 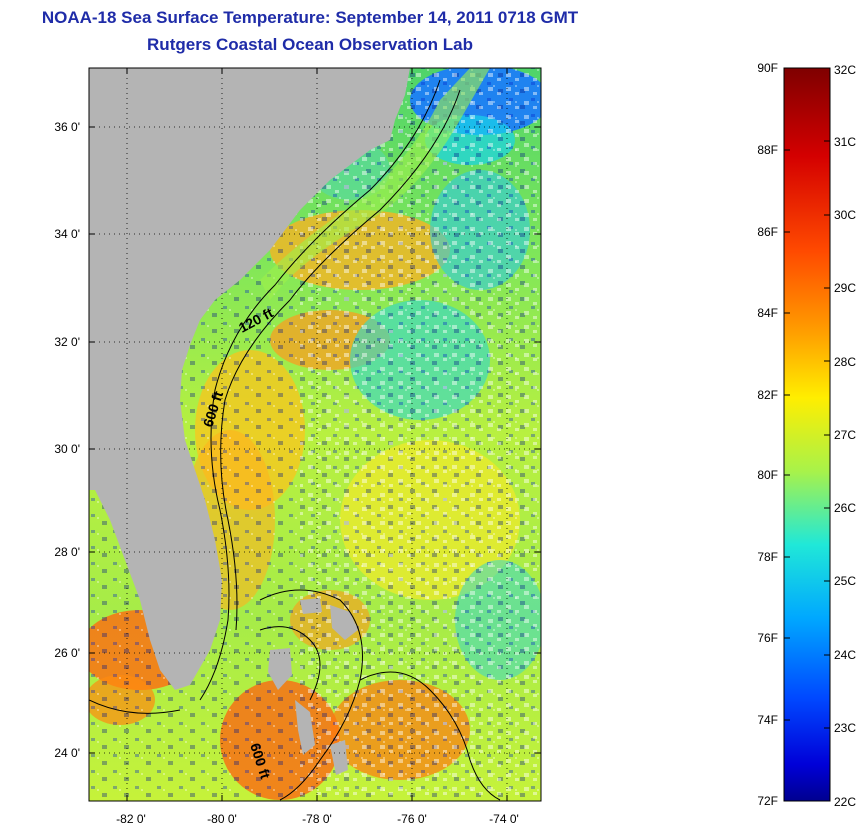 What do you see at coordinates (767, 68) in the screenshot?
I see `colorbar-f-label: 90F` at bounding box center [767, 68].